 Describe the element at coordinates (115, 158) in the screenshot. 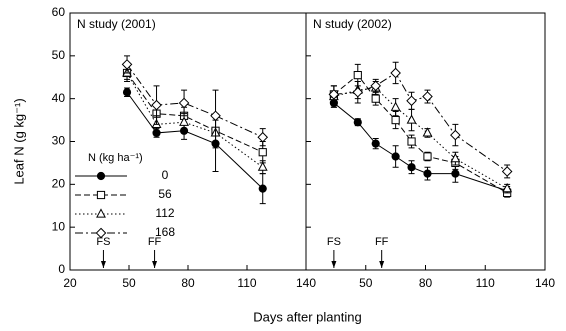

I see `legend-title: N (kg ha⁻¹)` at that location.